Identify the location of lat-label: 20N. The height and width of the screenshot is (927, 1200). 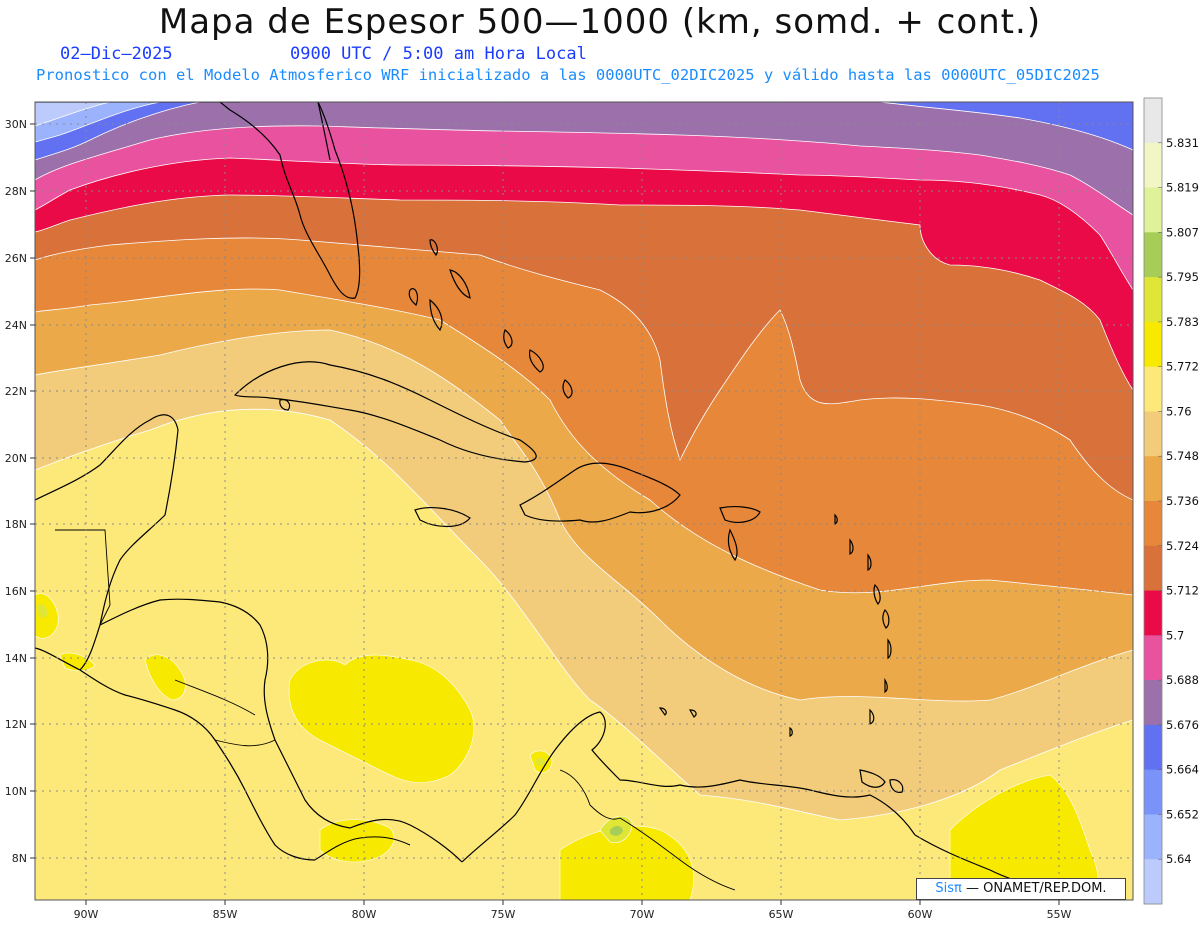
(16, 458).